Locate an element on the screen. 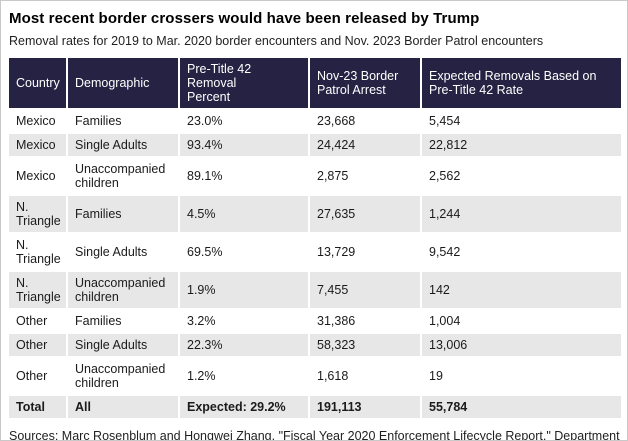 This screenshot has width=628, height=441. cell-removal-percent: 1.9% is located at coordinates (244, 290).